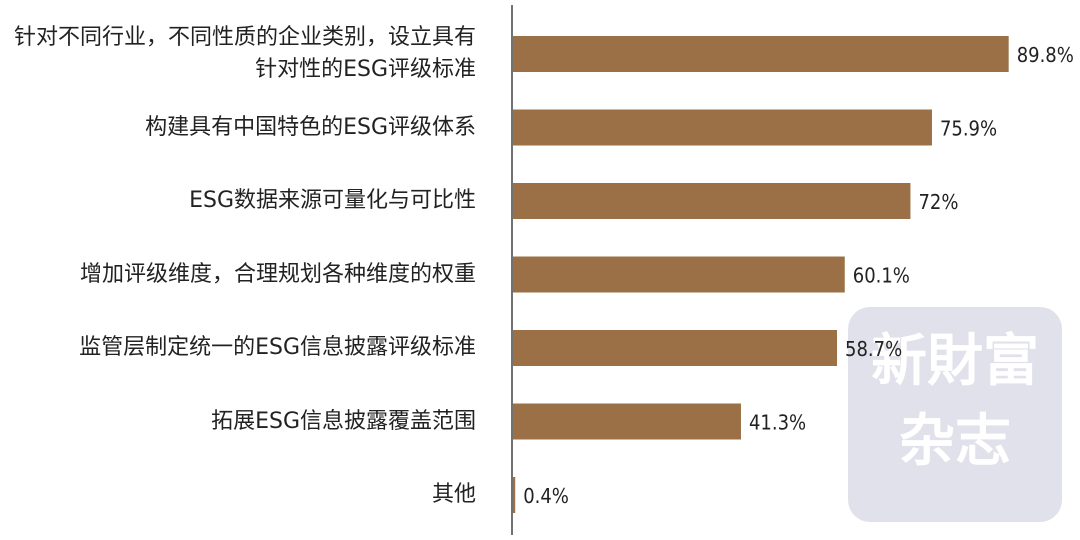  Describe the element at coordinates (873, 349) in the screenshot. I see `value-label: 58.7%` at that location.